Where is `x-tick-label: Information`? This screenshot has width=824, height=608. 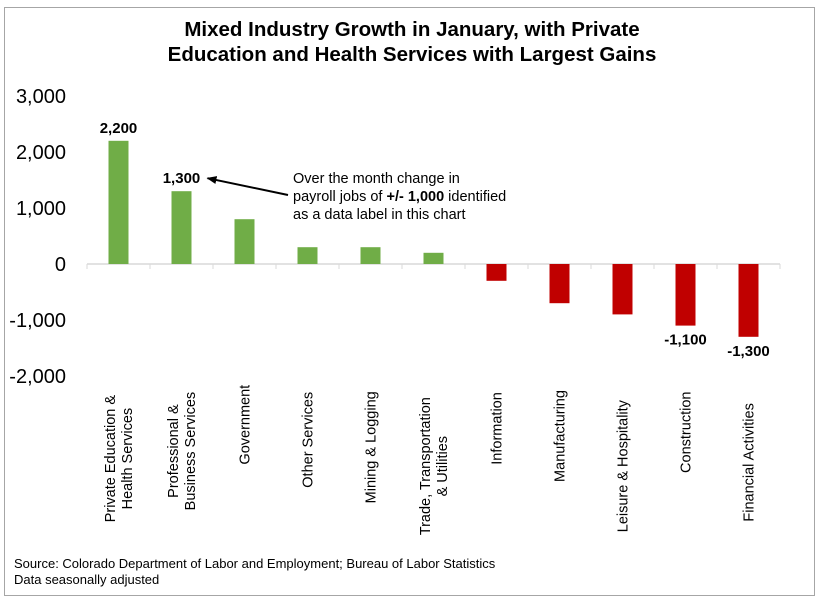
x-tick-label: Information is located at coordinates (498, 428).